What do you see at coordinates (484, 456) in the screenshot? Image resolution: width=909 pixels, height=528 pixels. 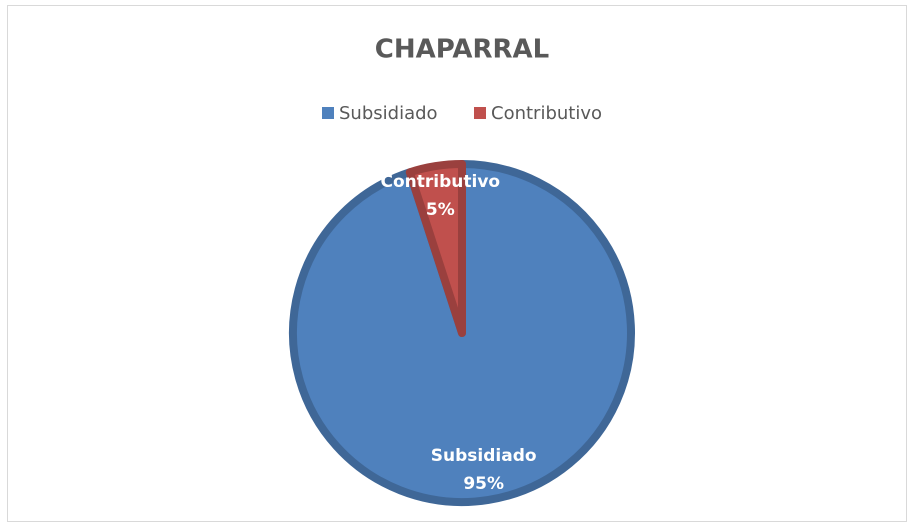 I see `data-label-name: Subsidiado` at bounding box center [484, 456].